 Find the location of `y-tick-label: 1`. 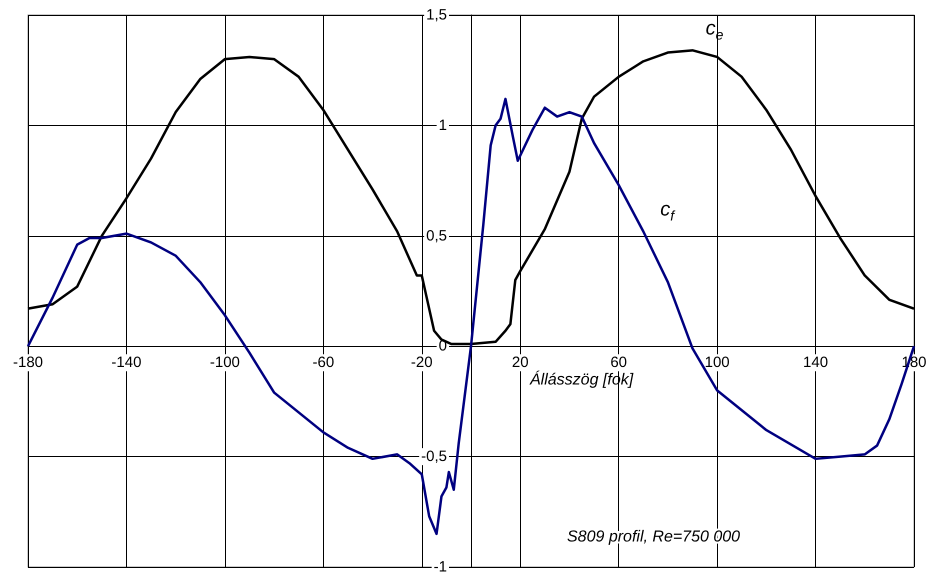

y-tick-label: 1 is located at coordinates (442, 125).